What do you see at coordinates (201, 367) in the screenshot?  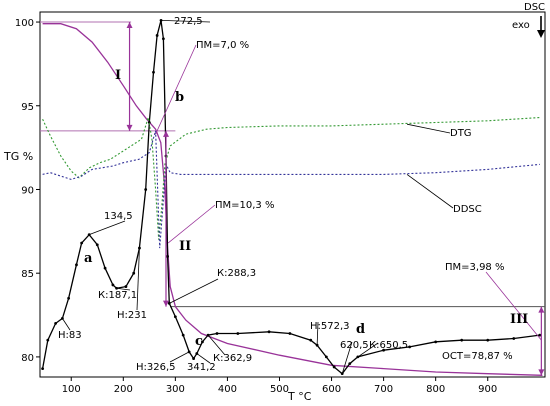 I see `annotation-3412: 341,2` at bounding box center [201, 367].